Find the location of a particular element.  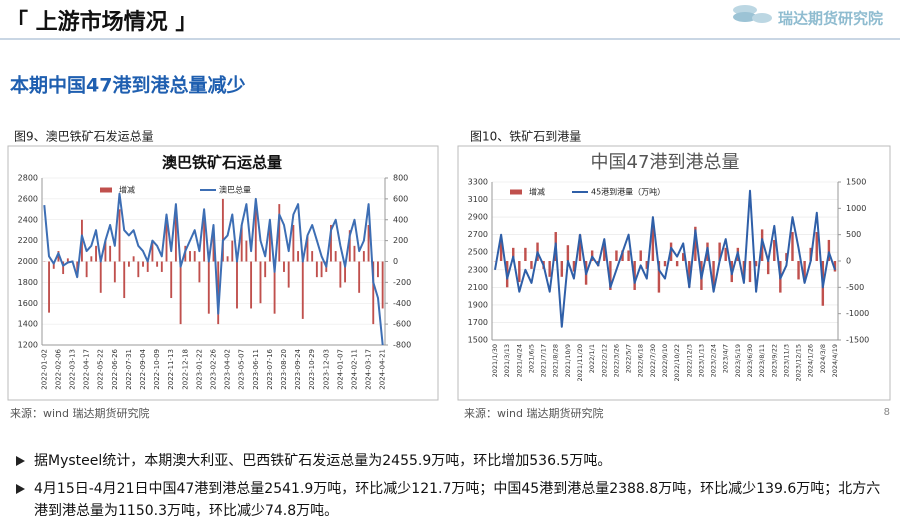

x-tick-label: 2023-07-16 is located at coordinates (270, 368).